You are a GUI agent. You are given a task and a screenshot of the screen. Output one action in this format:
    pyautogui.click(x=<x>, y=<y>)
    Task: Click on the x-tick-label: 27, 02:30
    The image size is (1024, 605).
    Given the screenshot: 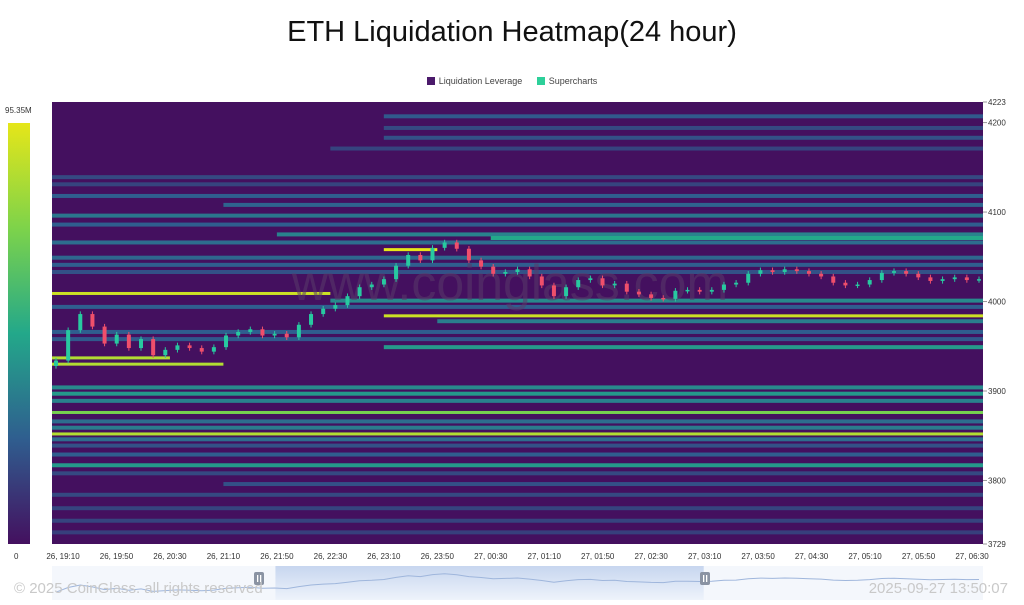 What is the action you would take?
    pyautogui.click(x=651, y=556)
    